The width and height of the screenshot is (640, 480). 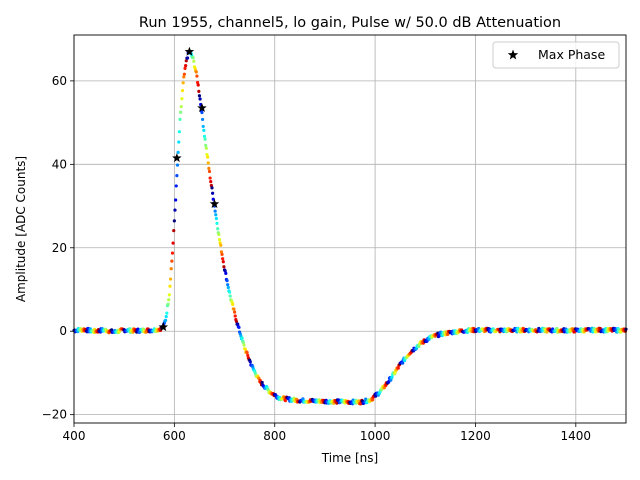 I want to click on x-tick-label: 1200, so click(x=475, y=436).